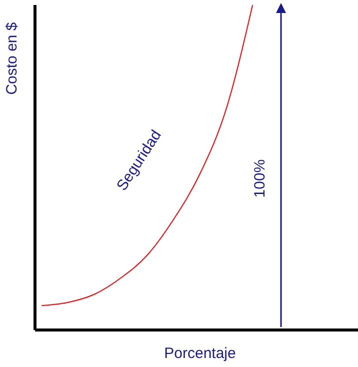 This screenshot has width=358, height=367. What do you see at coordinates (12, 59) in the screenshot?
I see `y-axis-title: Costo en $` at bounding box center [12, 59].